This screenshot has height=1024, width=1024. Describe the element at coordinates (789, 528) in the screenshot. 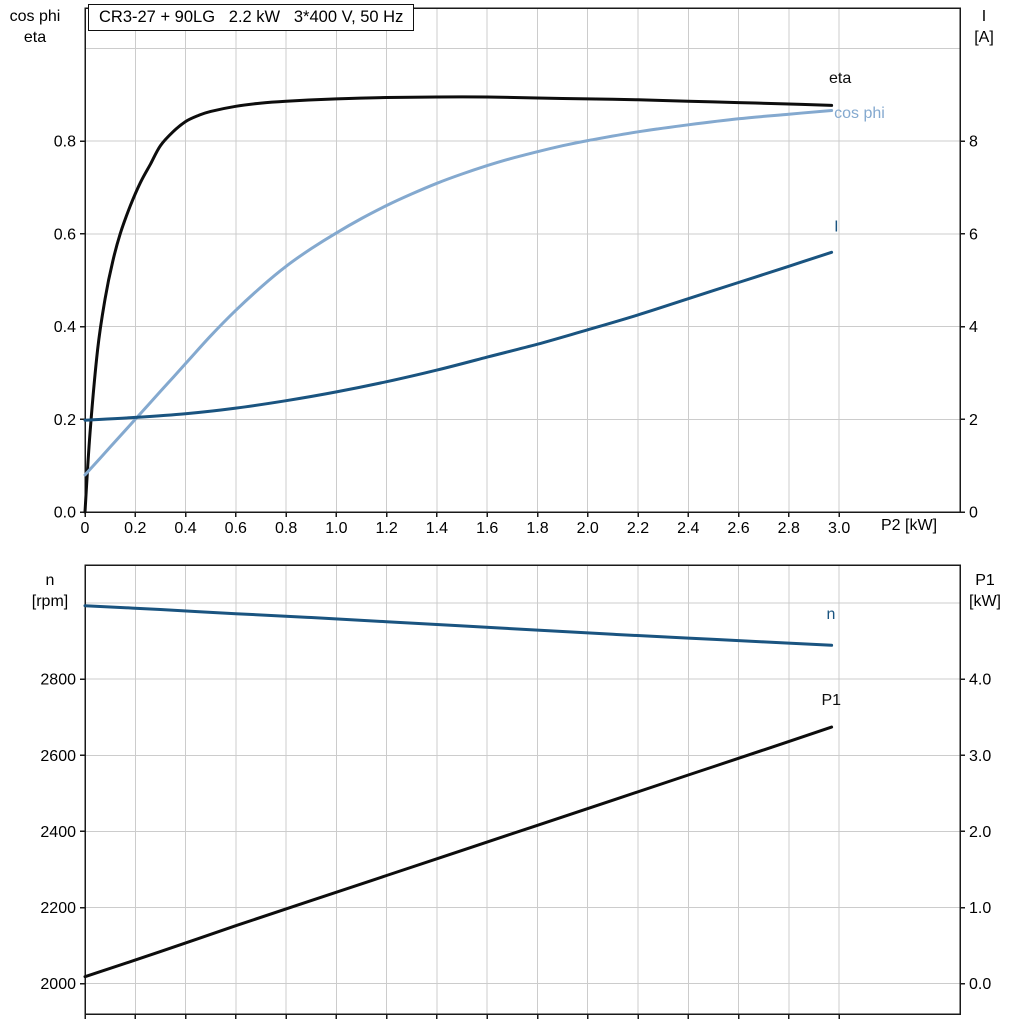

I see `x-axis-tick-label: 2.8` at that location.